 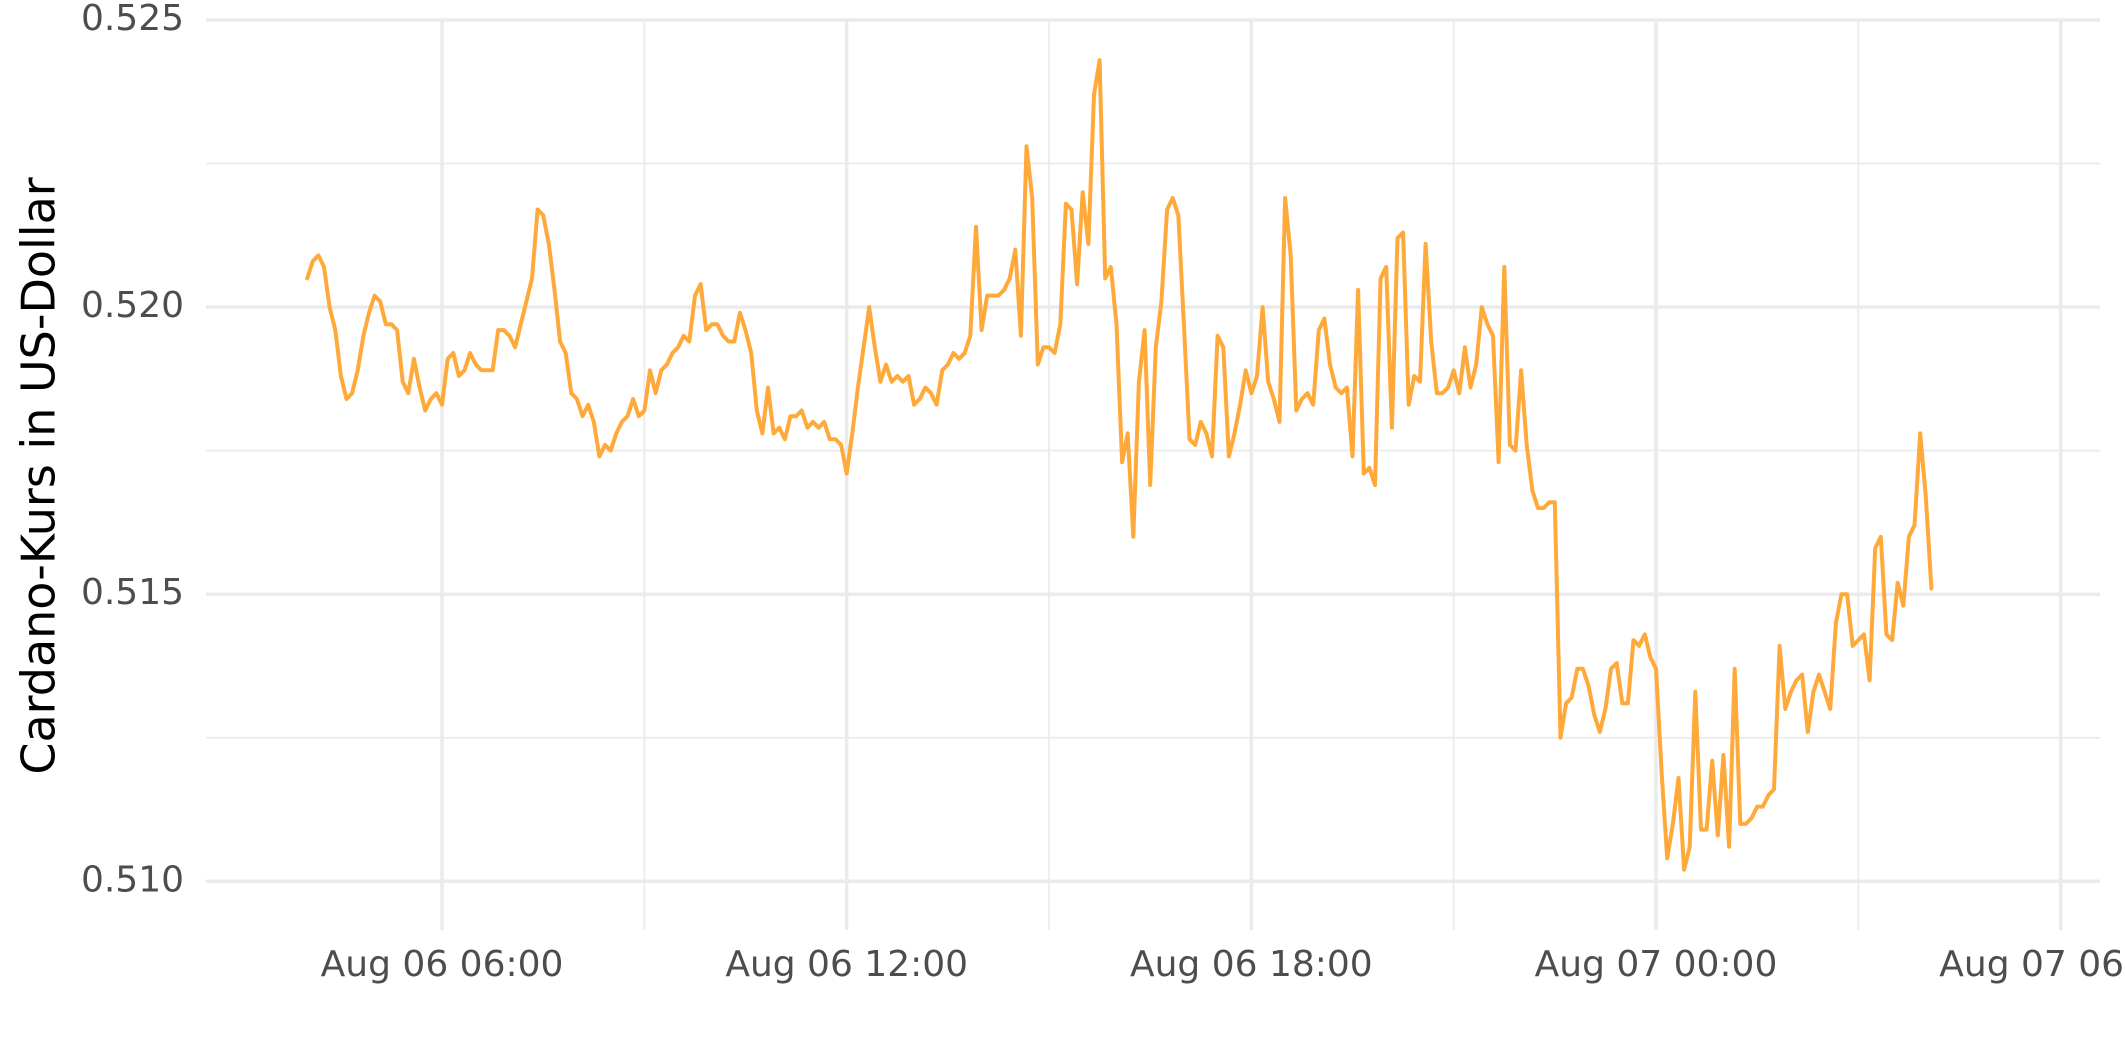 What do you see at coordinates (2032, 964) in the screenshot?
I see `x-tick-label: Aug 07 06:00` at bounding box center [2032, 964].